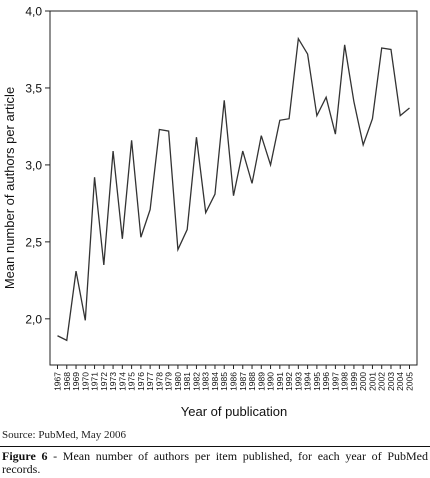 The image size is (430, 478). I want to click on caption-label: Figure 6, so click(25, 456).